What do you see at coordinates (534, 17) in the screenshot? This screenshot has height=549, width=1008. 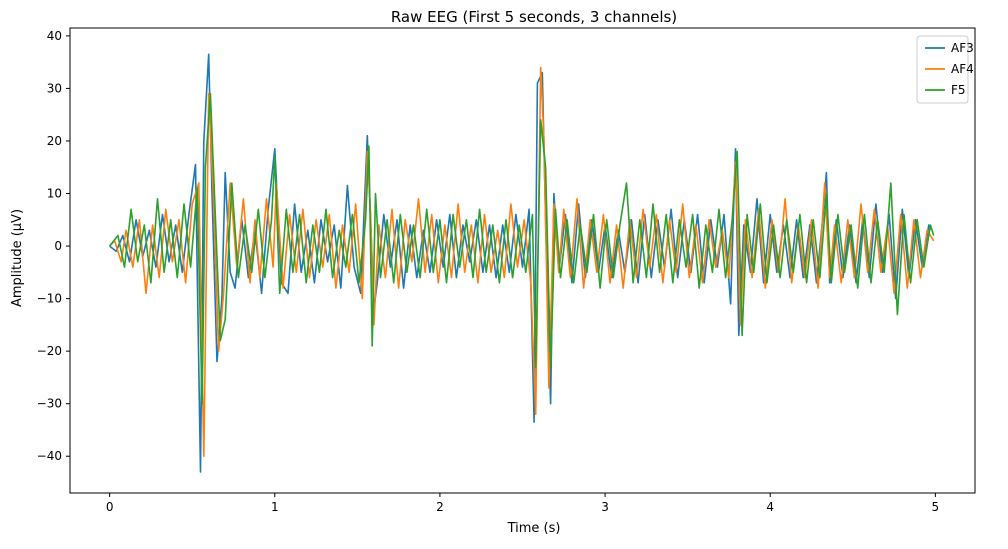 I see `chart-title: Raw EEG (First 5 seconds, 3 channels)` at bounding box center [534, 17].